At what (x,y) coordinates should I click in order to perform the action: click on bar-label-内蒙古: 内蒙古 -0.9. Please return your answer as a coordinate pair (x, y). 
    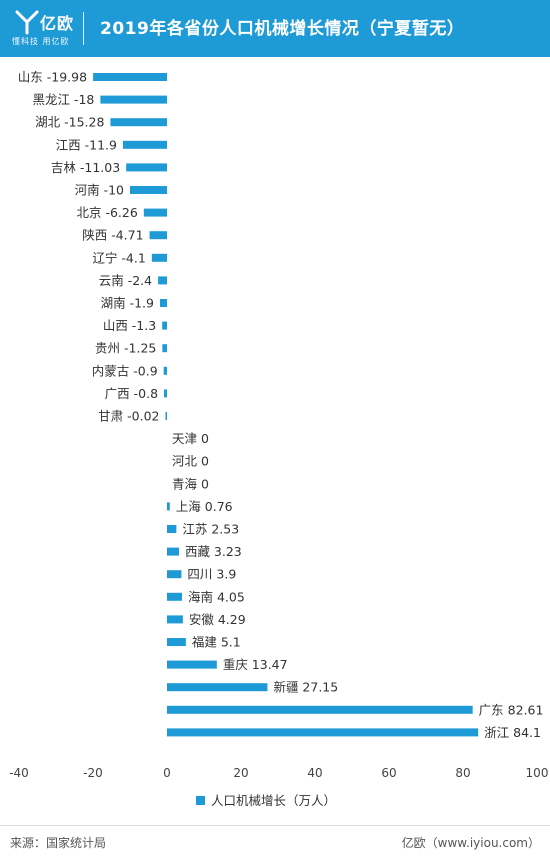
    Looking at the image, I should click on (125, 370).